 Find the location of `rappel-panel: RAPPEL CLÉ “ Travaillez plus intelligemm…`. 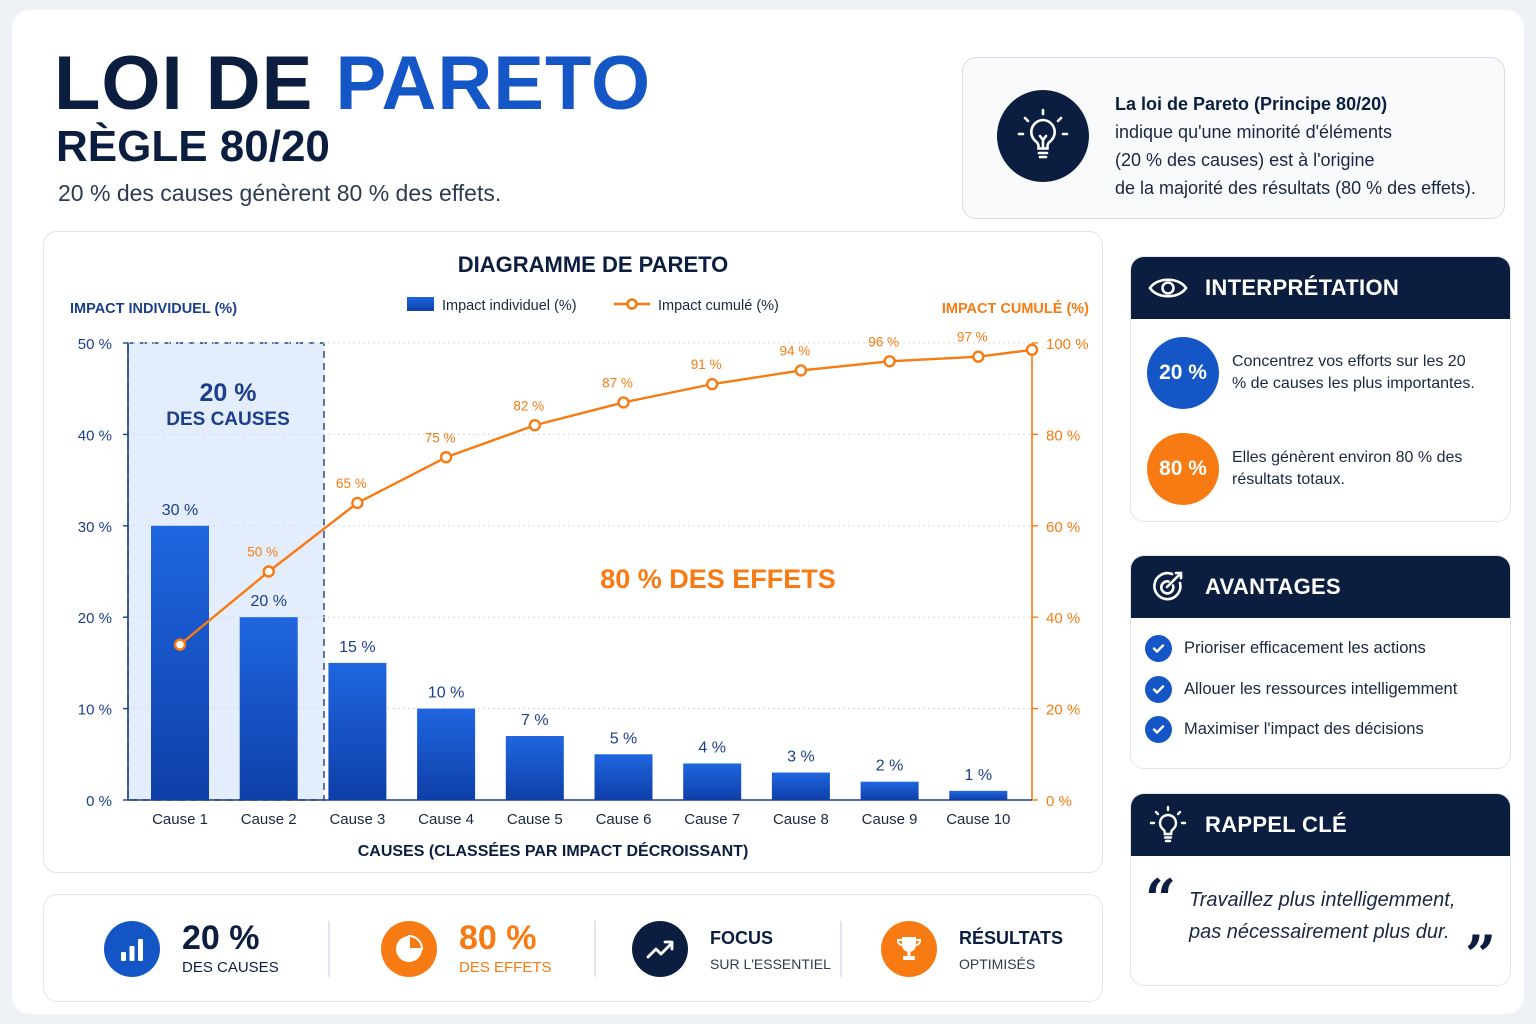

rappel-panel: RAPPEL CLÉ “ Travaillez plus intelligemm… is located at coordinates (1320, 889).